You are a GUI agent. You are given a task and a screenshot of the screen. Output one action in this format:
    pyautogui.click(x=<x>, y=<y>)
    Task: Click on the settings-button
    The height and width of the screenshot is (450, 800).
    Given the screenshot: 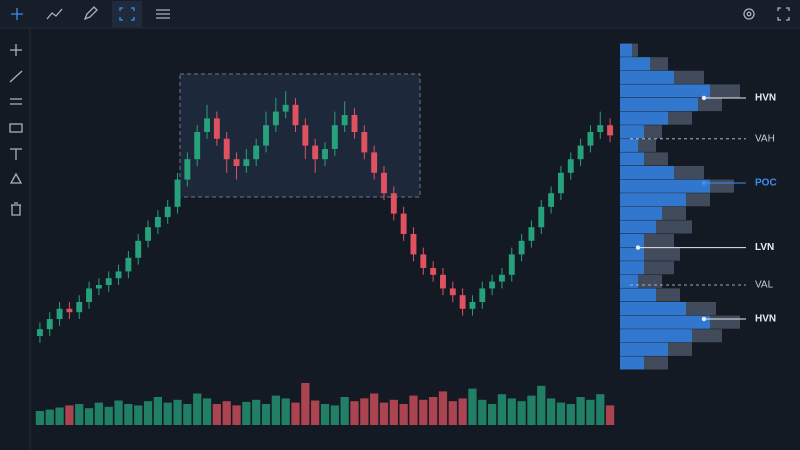 What is the action you would take?
    pyautogui.click(x=749, y=14)
    